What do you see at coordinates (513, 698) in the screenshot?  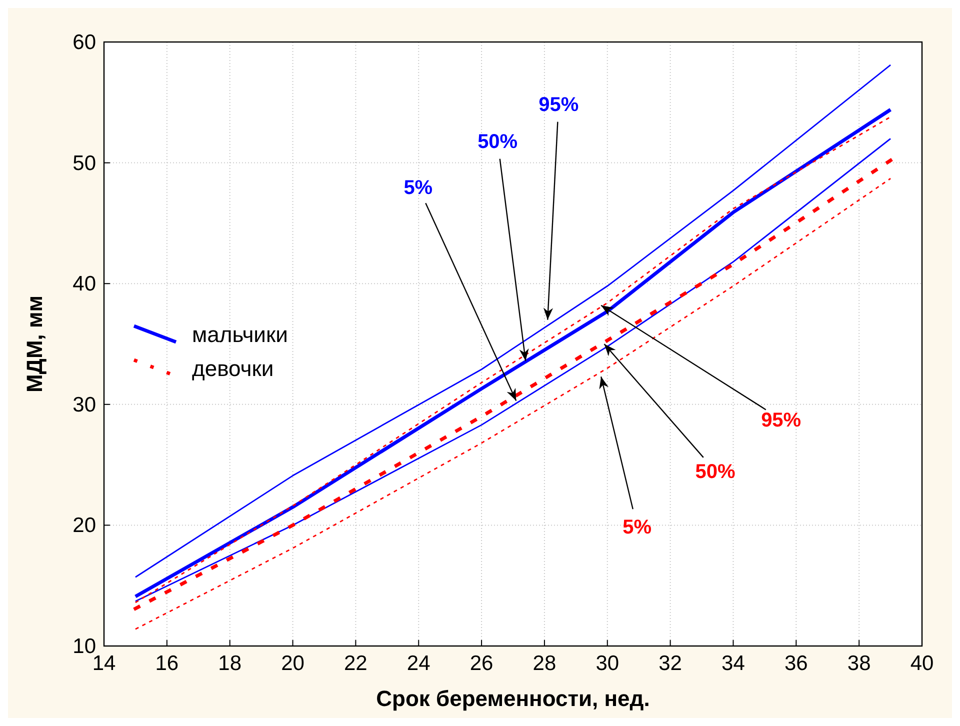 I see `x-axis-title: Срок беременности, нед.` at bounding box center [513, 698].